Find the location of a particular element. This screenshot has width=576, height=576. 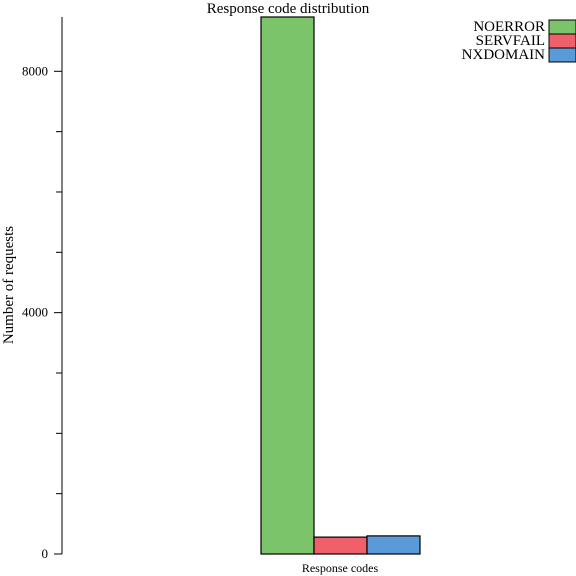

y-axis-ticks: 0 4000 8000 is located at coordinates (42, 312).